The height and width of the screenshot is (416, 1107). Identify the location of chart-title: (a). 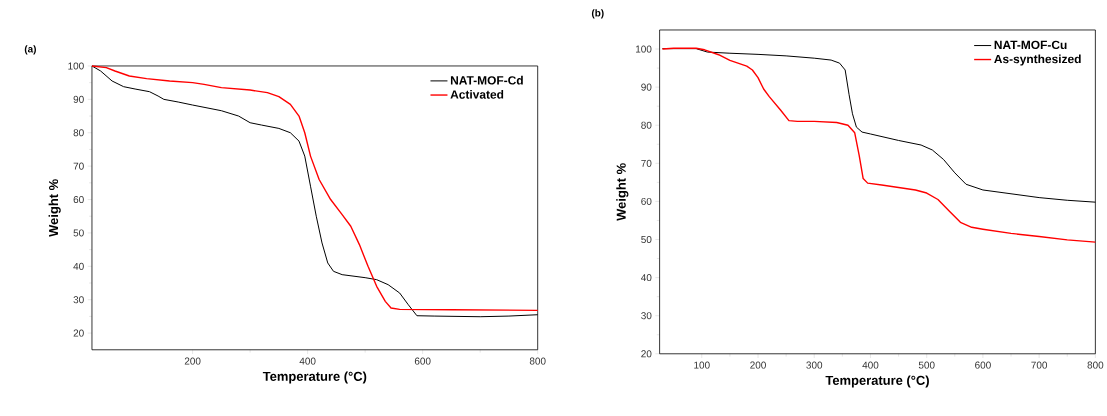
(30, 50).